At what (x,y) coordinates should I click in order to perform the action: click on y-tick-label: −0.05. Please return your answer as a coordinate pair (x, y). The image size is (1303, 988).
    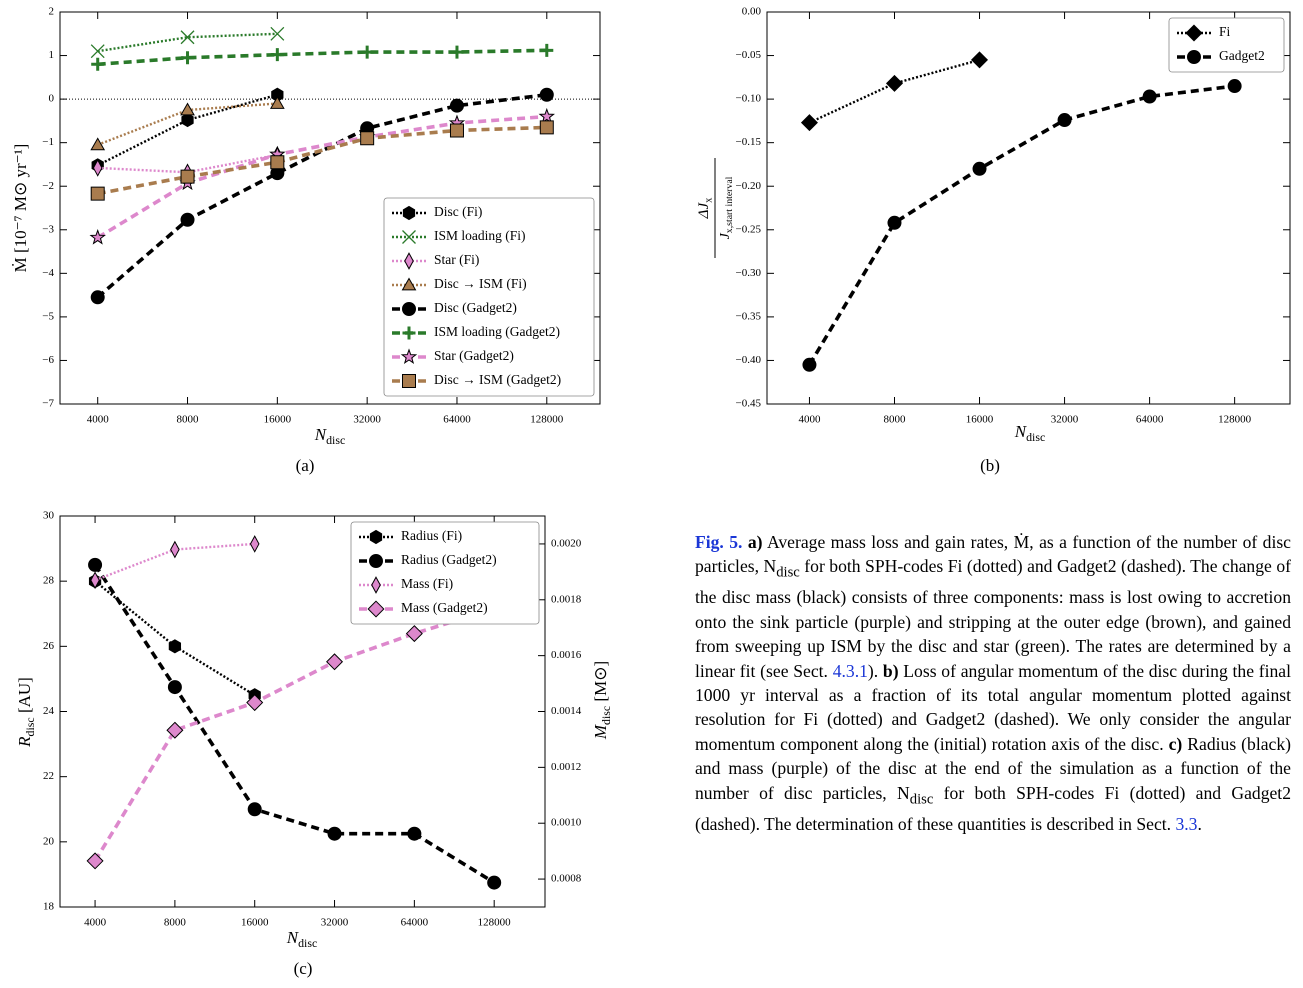
    Looking at the image, I should click on (749, 55).